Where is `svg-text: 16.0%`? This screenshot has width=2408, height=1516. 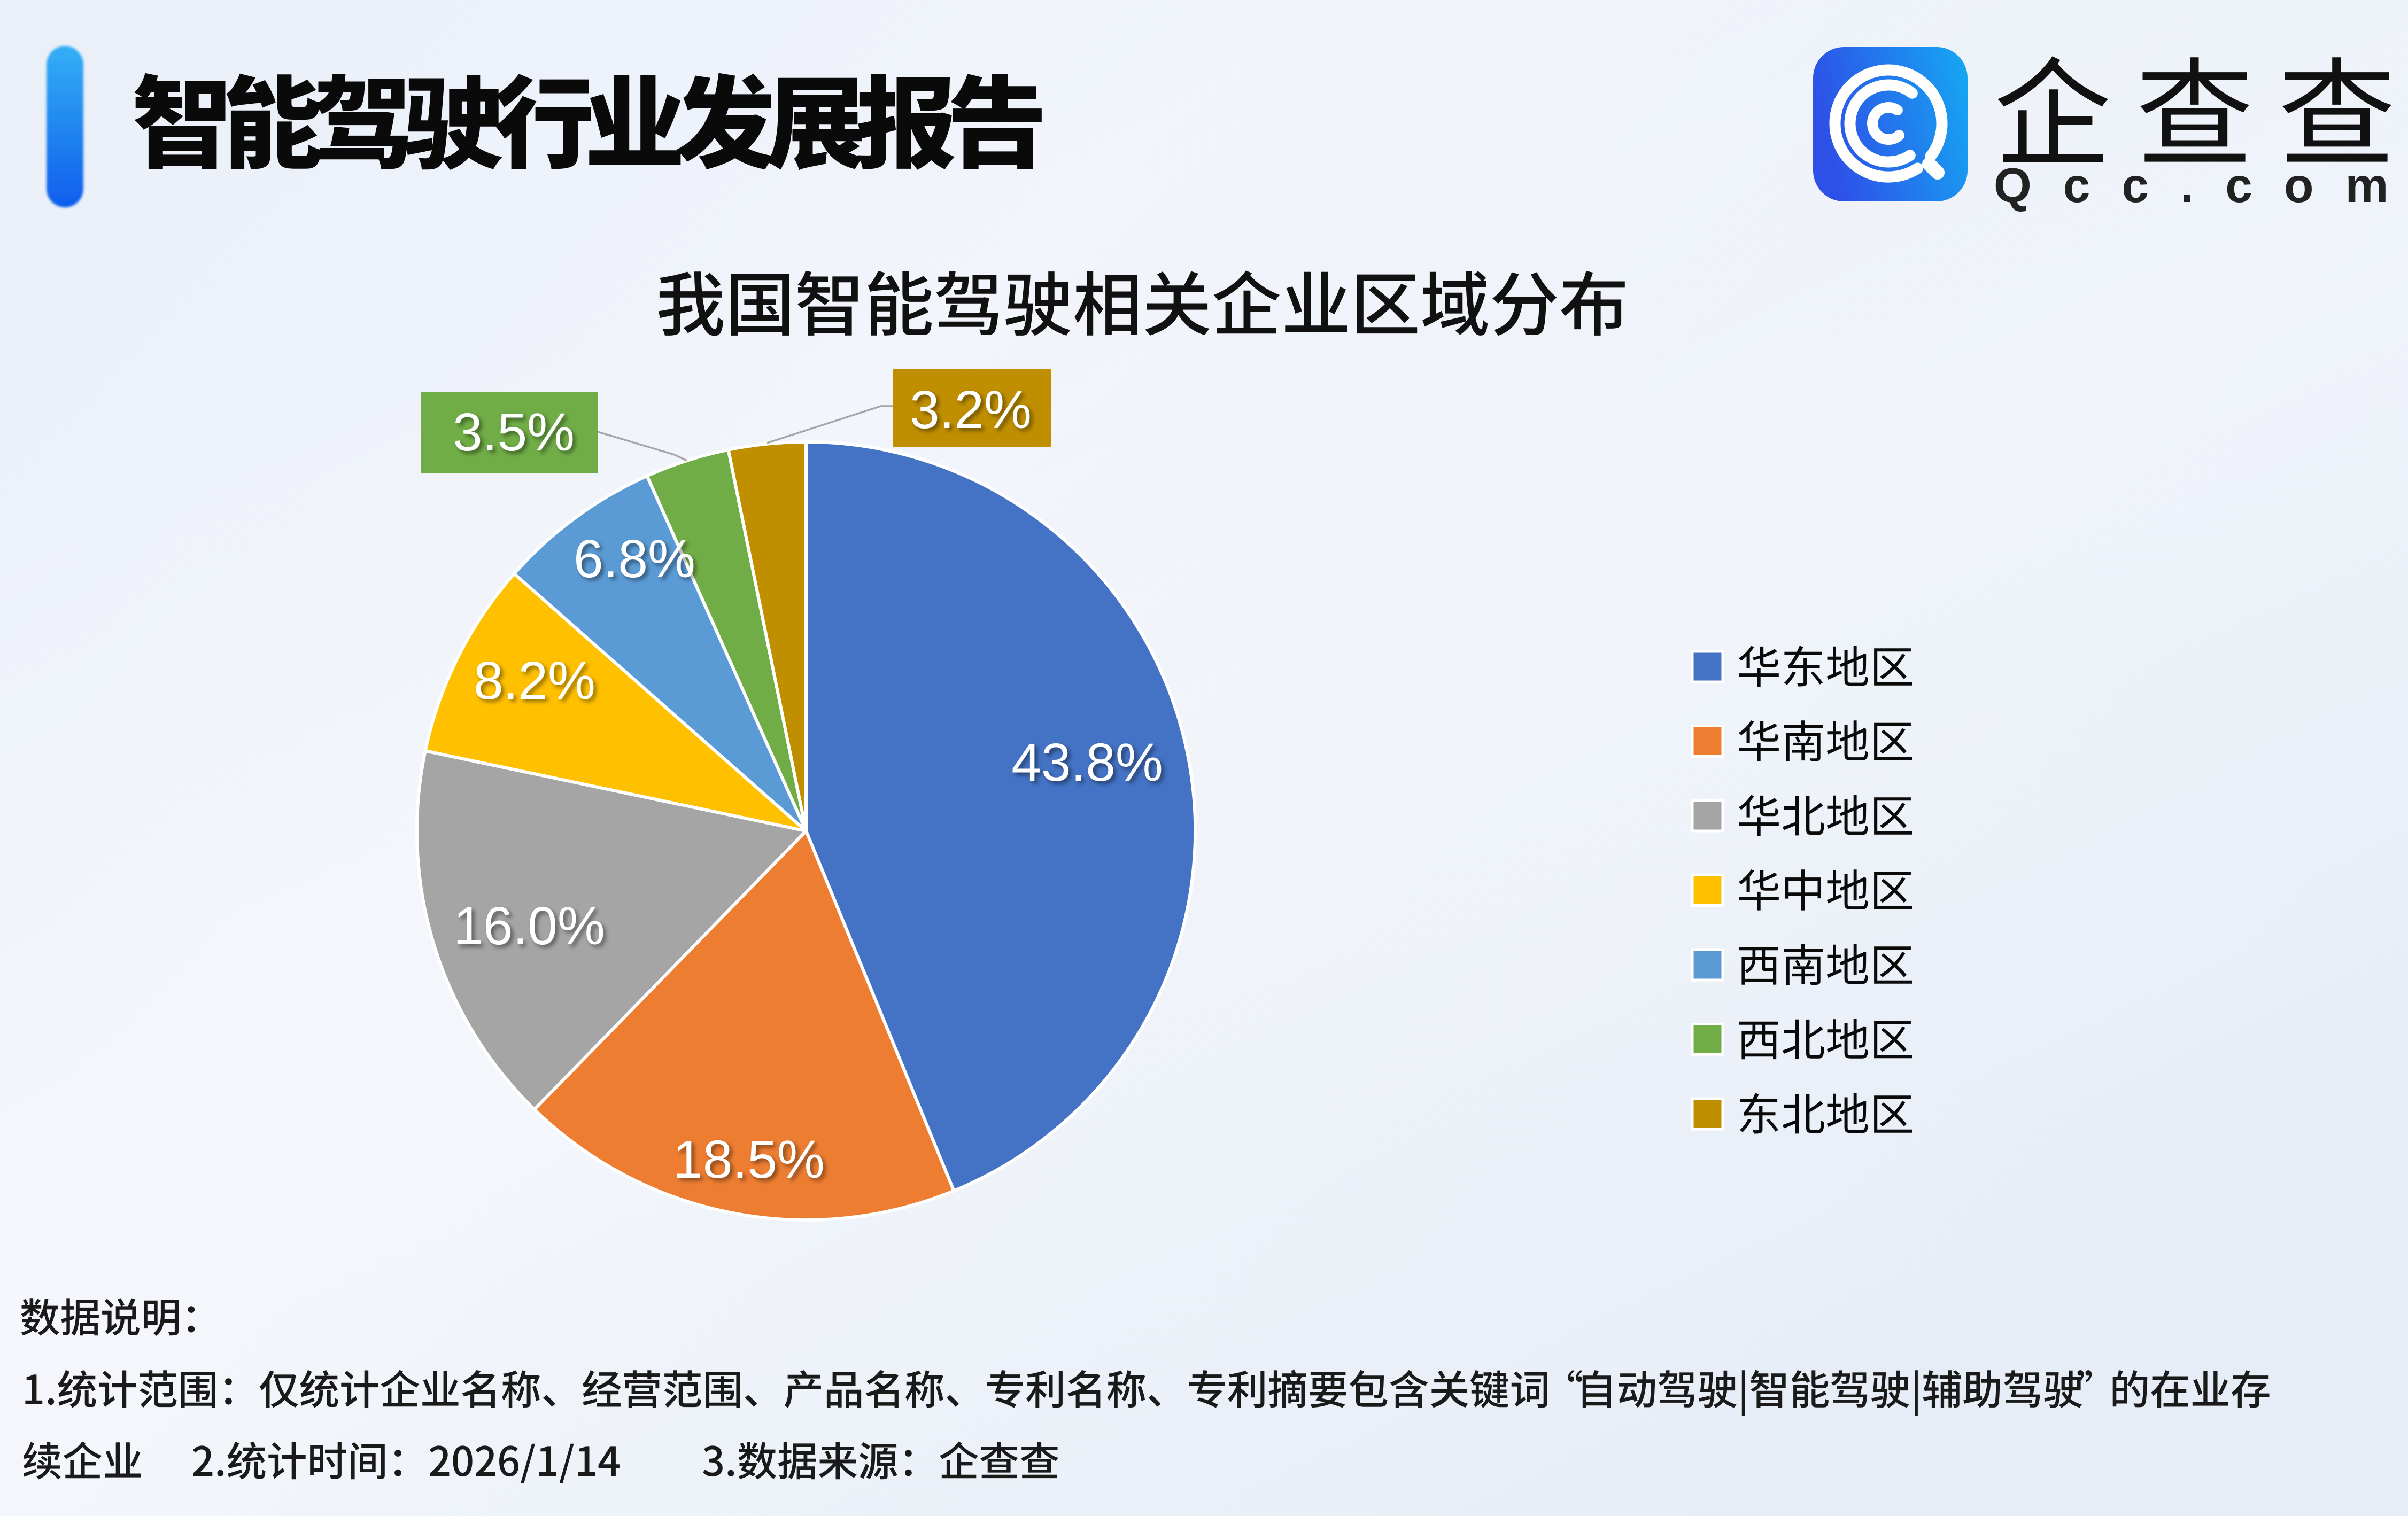 svg-text: 16.0% is located at coordinates (529, 926).